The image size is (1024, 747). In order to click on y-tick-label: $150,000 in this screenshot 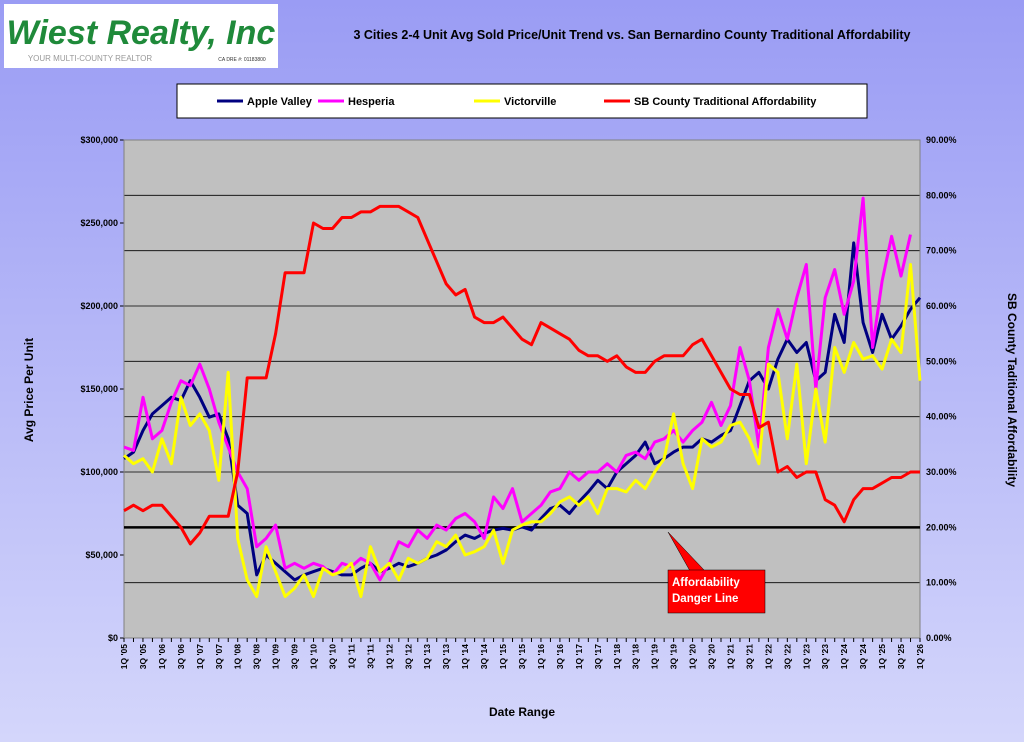, I will do `click(99, 389)`.